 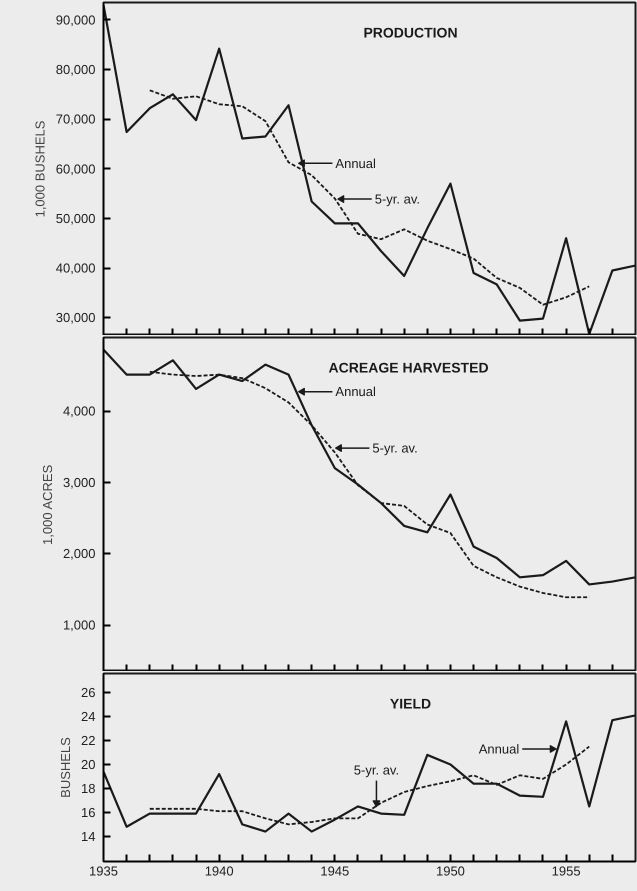 I want to click on text: PRODUCTION, so click(x=410, y=32).